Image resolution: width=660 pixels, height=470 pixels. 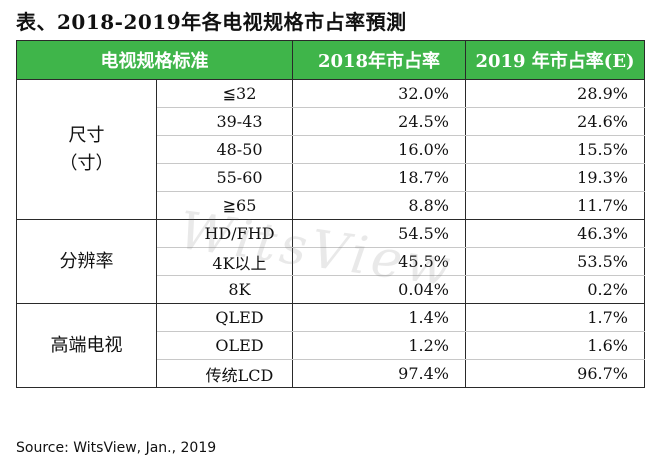 I want to click on group-label-line: 分辨率, so click(x=86, y=261).